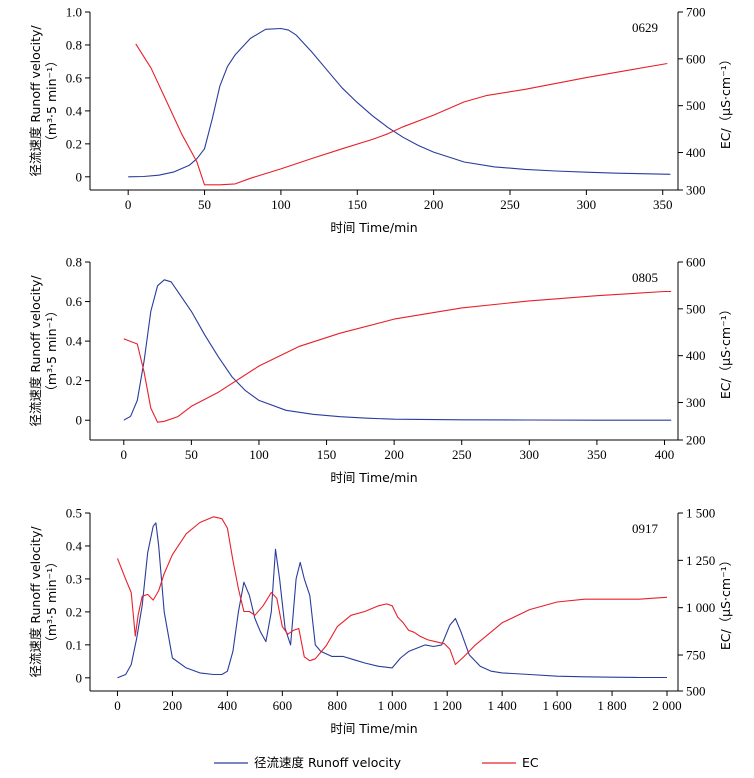 Image resolution: width=754 pixels, height=778 pixels. Describe the element at coordinates (392, 705) in the screenshot. I see `x-tick-label: 1 000` at that location.